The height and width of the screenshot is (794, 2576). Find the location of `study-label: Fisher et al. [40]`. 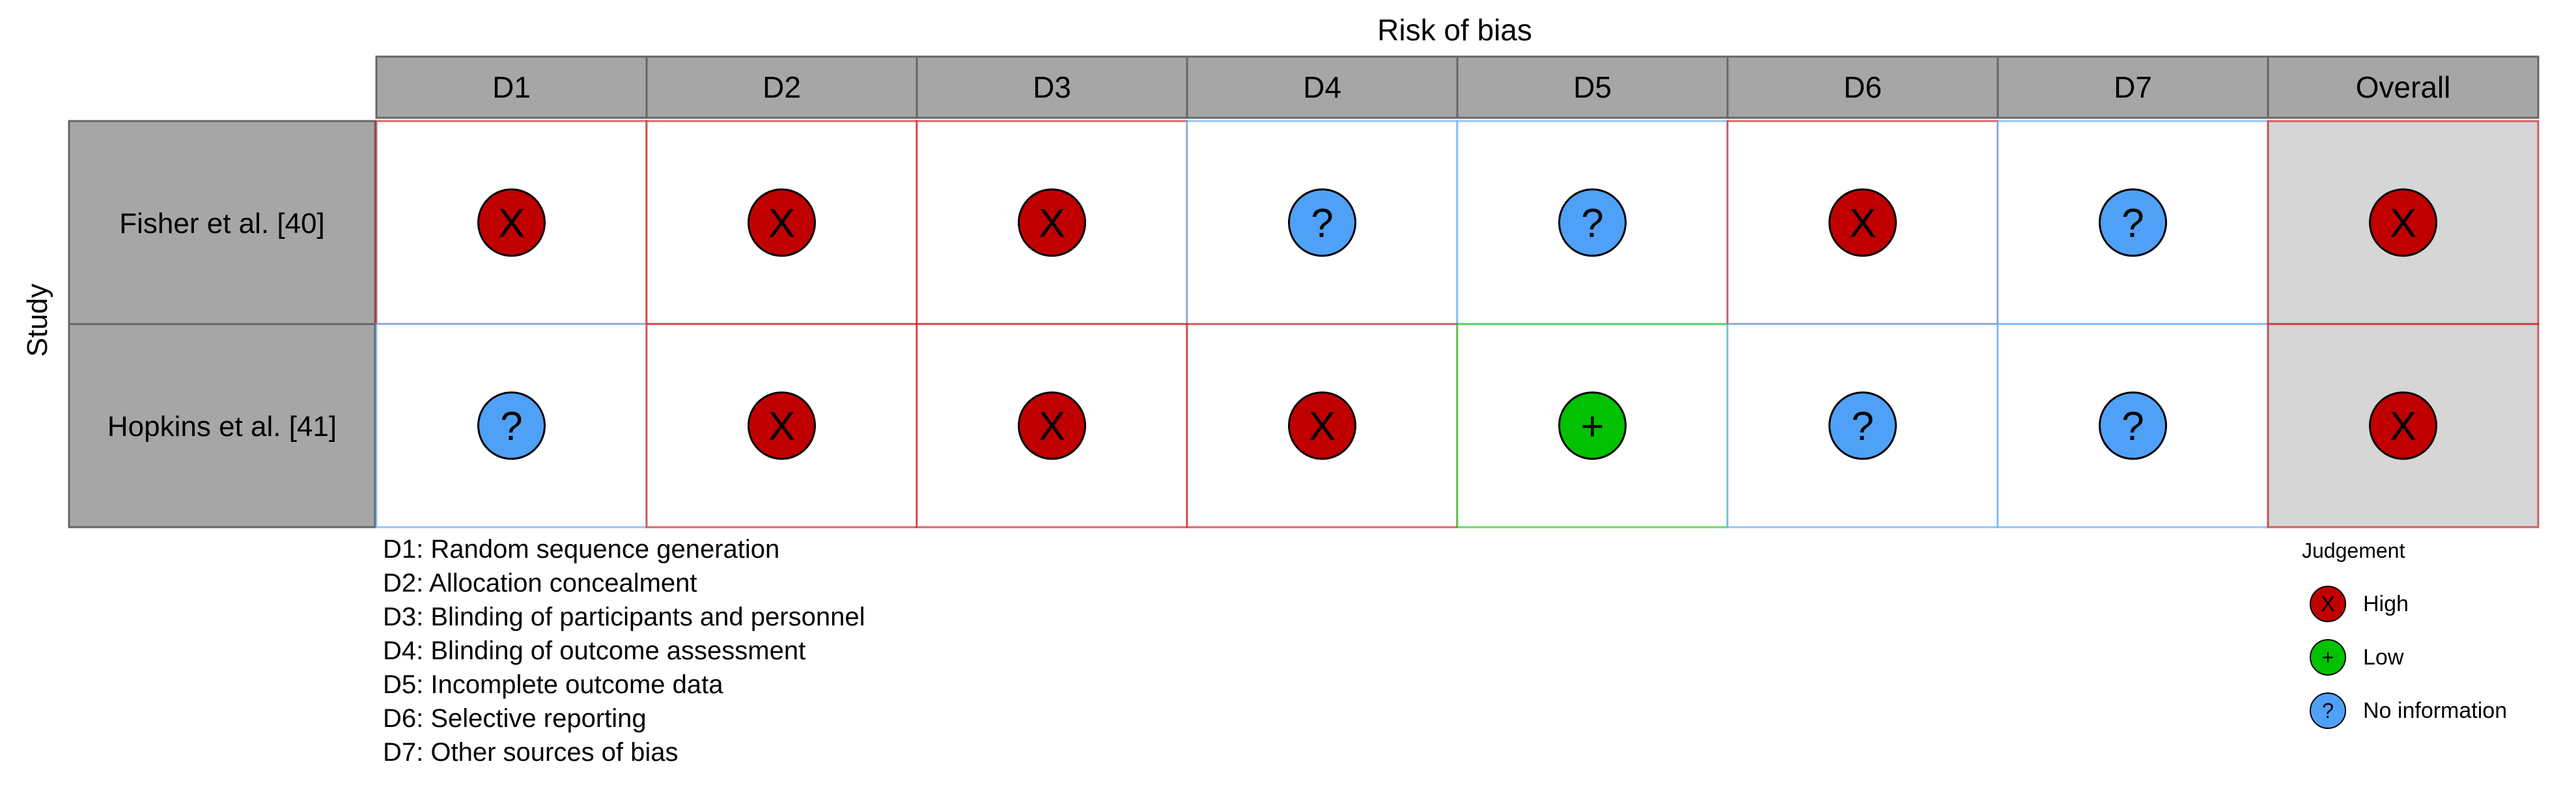

study-label: Fisher et al. [40] is located at coordinates (222, 224).